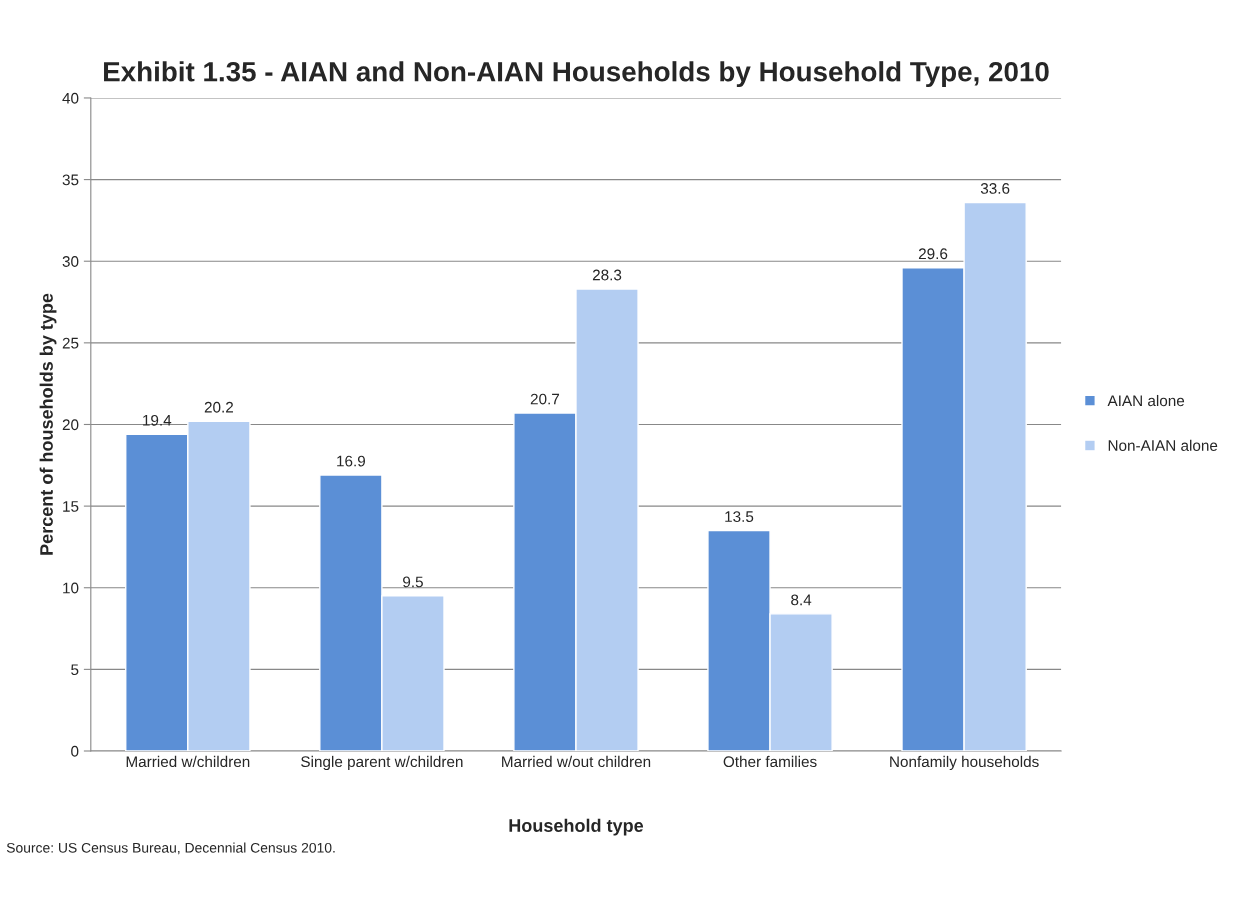 The width and height of the screenshot is (1244, 907). I want to click on x-tick-label: Single parent w/children, so click(382, 763).